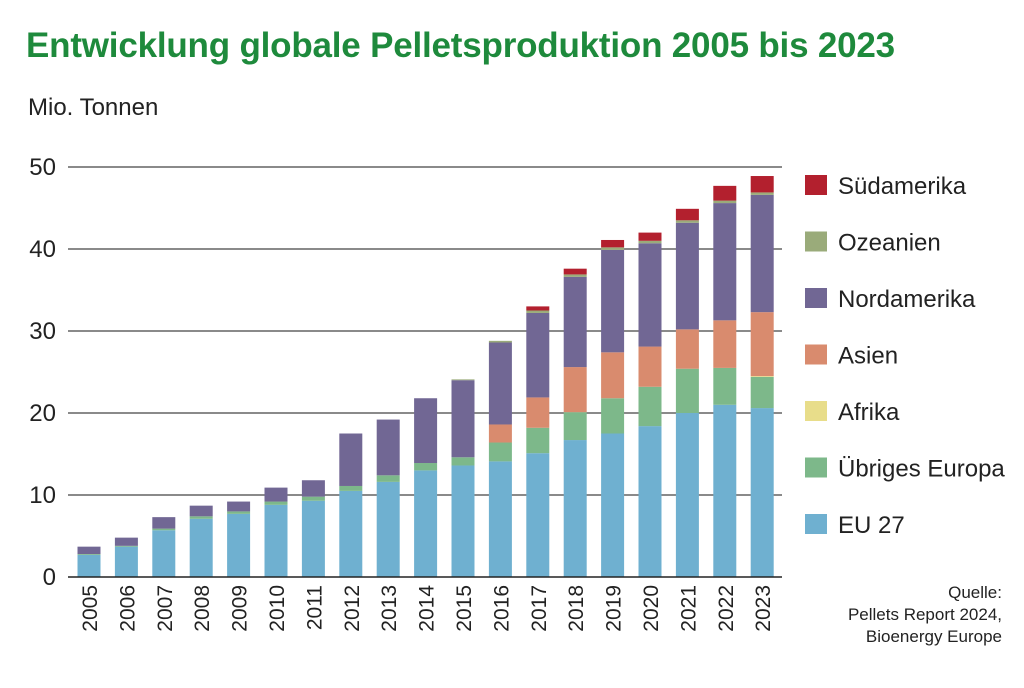 Image resolution: width=1024 pixels, height=688 pixels. What do you see at coordinates (463, 461) in the screenshot?
I see `bar-2015--briges-europa` at bounding box center [463, 461].